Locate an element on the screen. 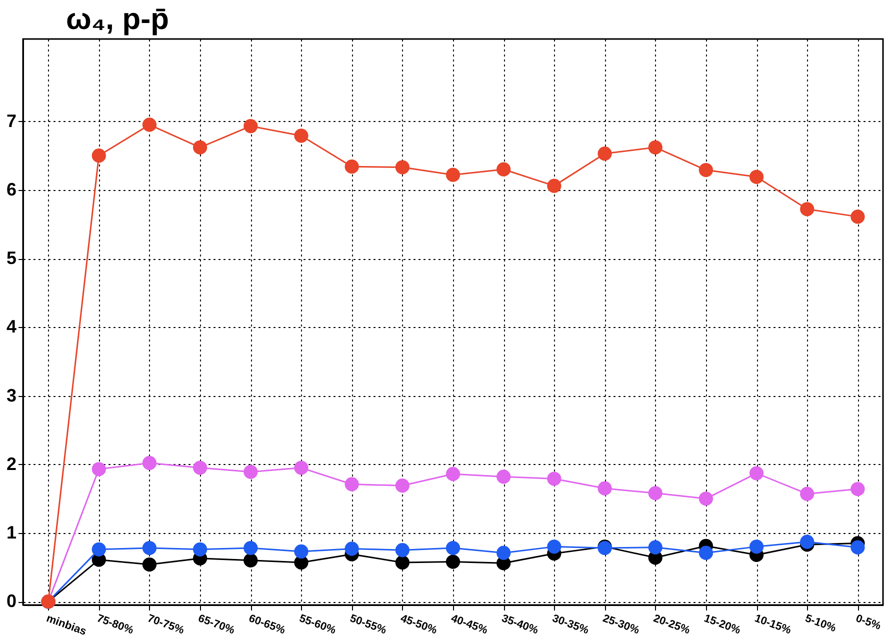  y-tick-label: 3 is located at coordinates (11, 395).